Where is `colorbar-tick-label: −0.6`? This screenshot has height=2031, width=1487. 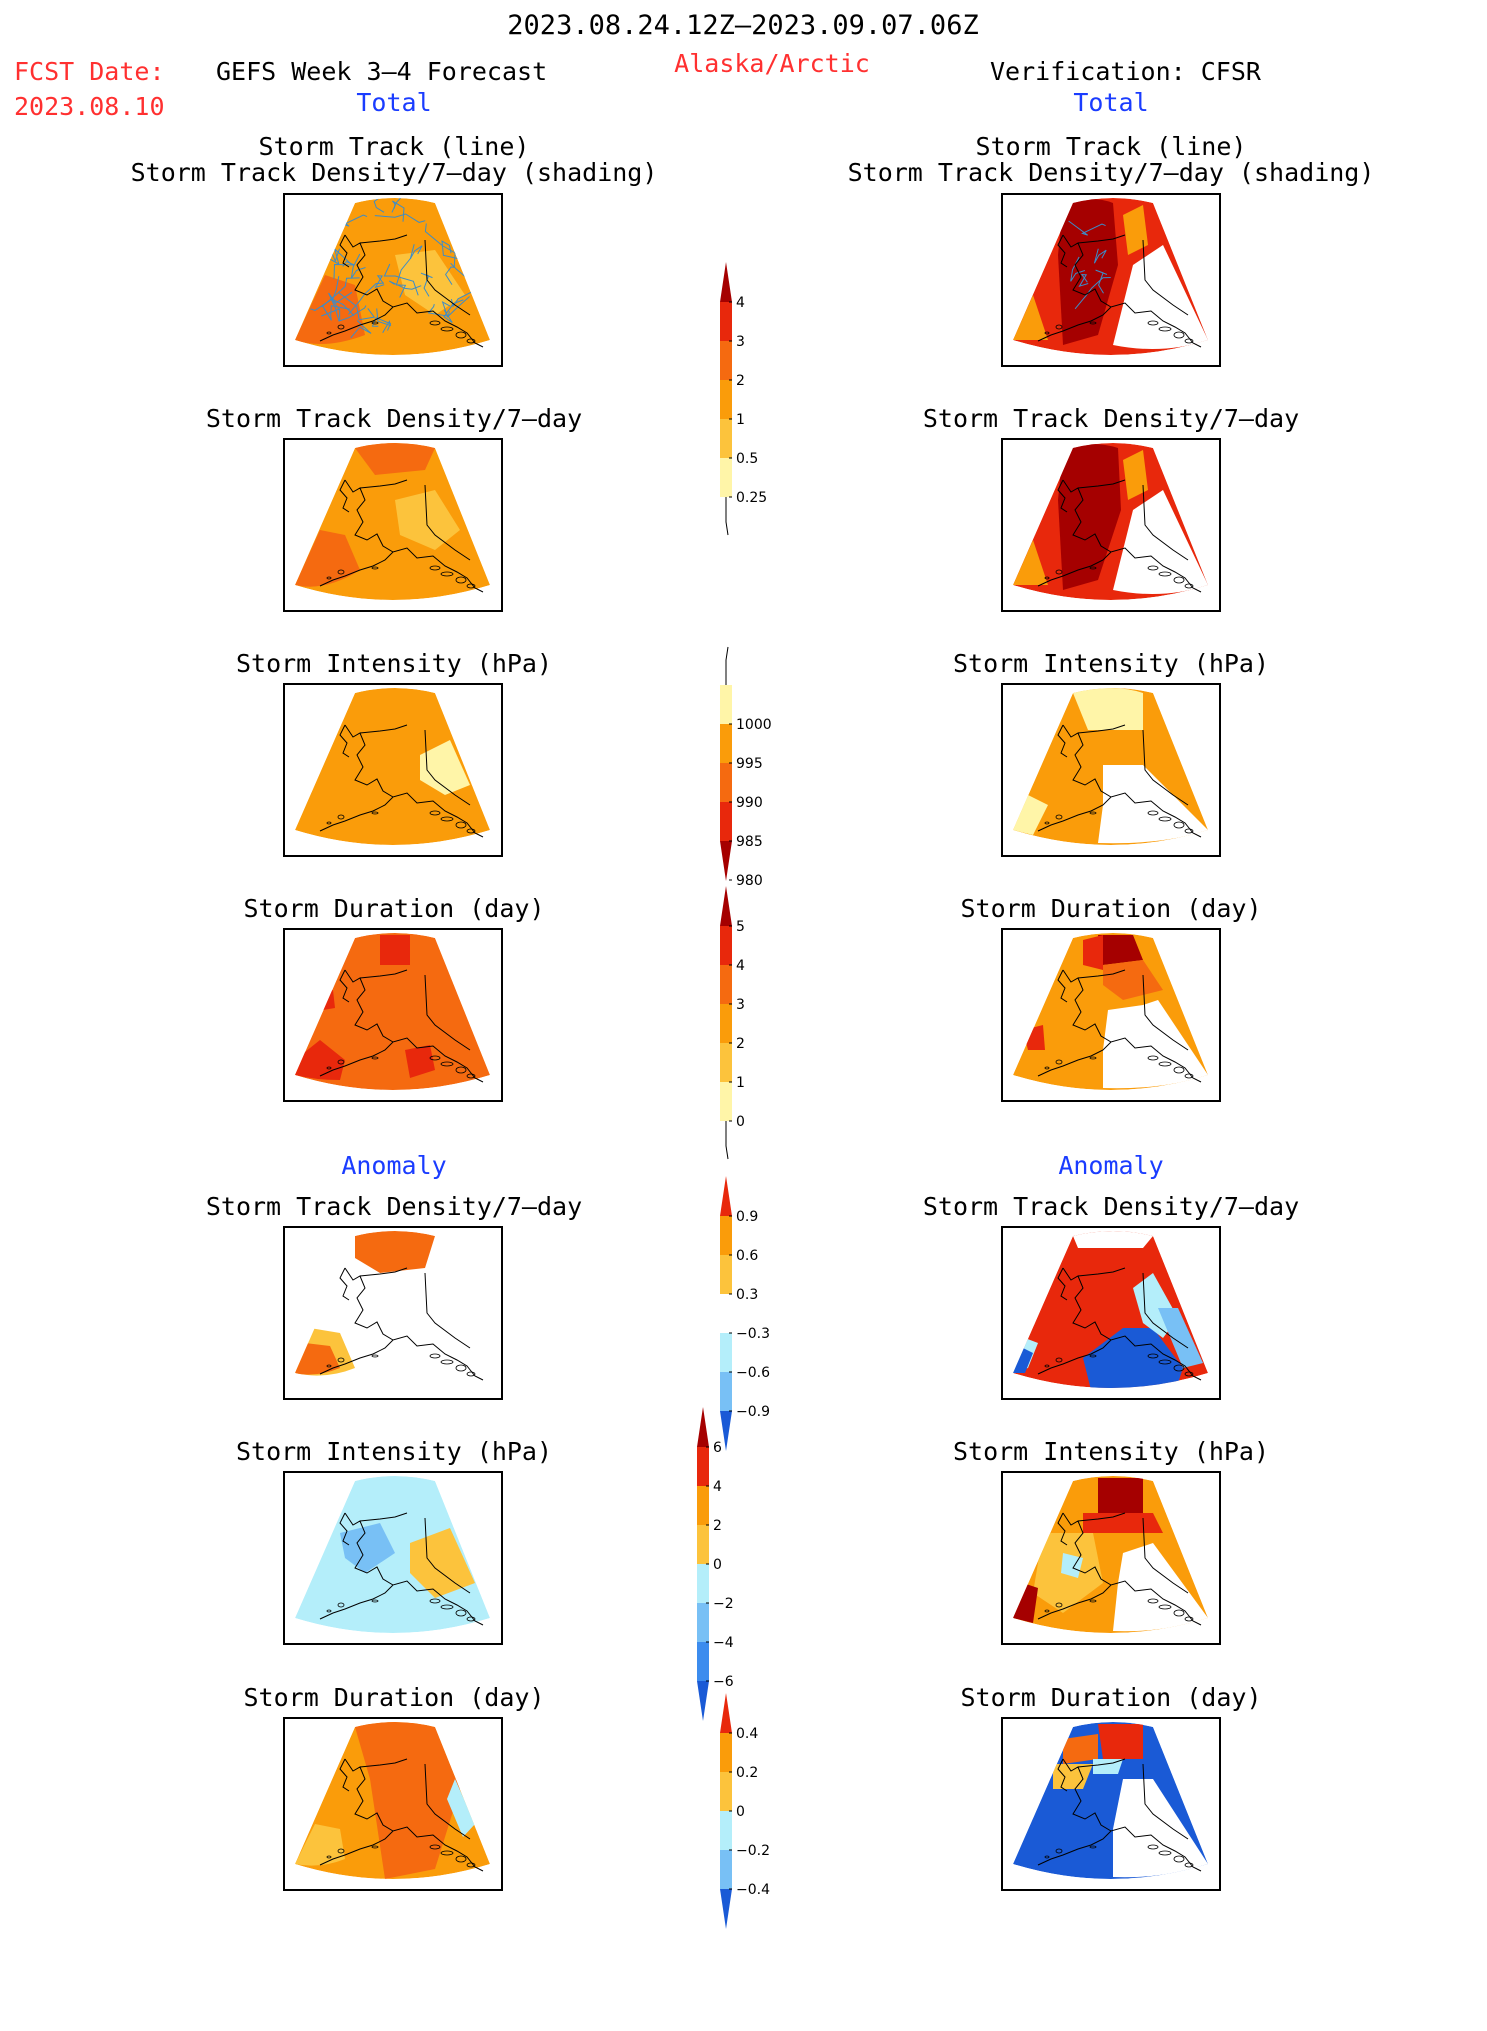 colorbar-tick-label: −0.6 is located at coordinates (753, 1373).